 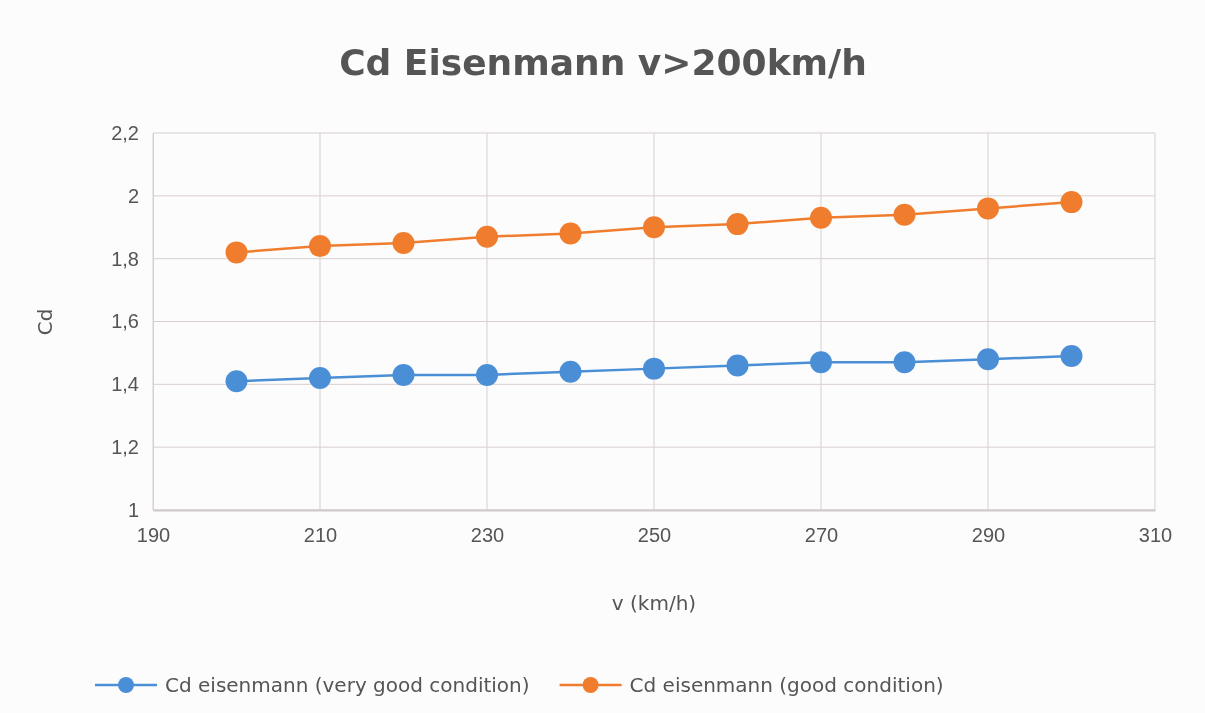 What do you see at coordinates (125, 132) in the screenshot?
I see `y-tick-label: 2,2` at bounding box center [125, 132].